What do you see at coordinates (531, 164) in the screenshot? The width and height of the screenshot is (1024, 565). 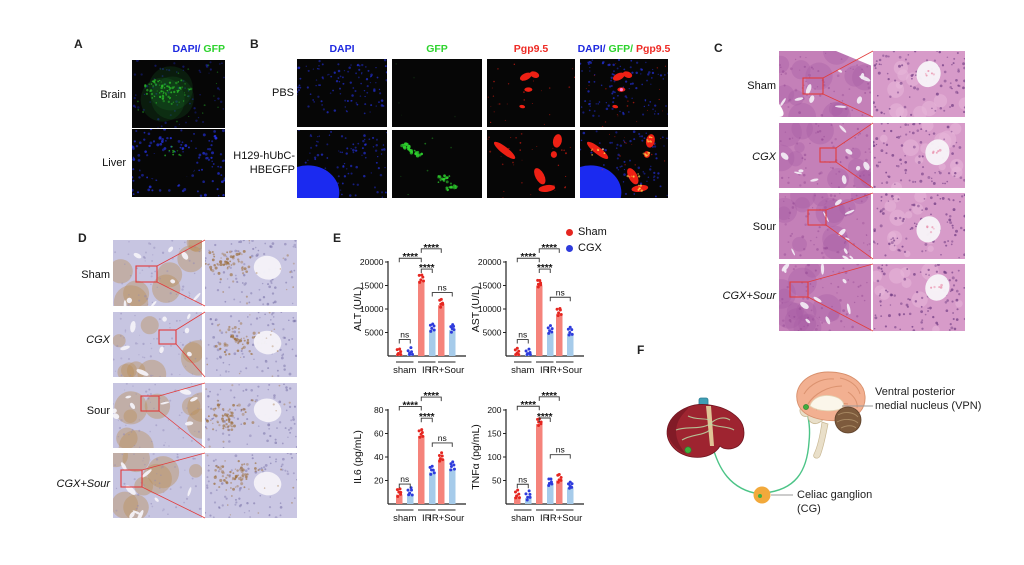 I see `panel-b-h129-pgpH129-image` at bounding box center [531, 164].